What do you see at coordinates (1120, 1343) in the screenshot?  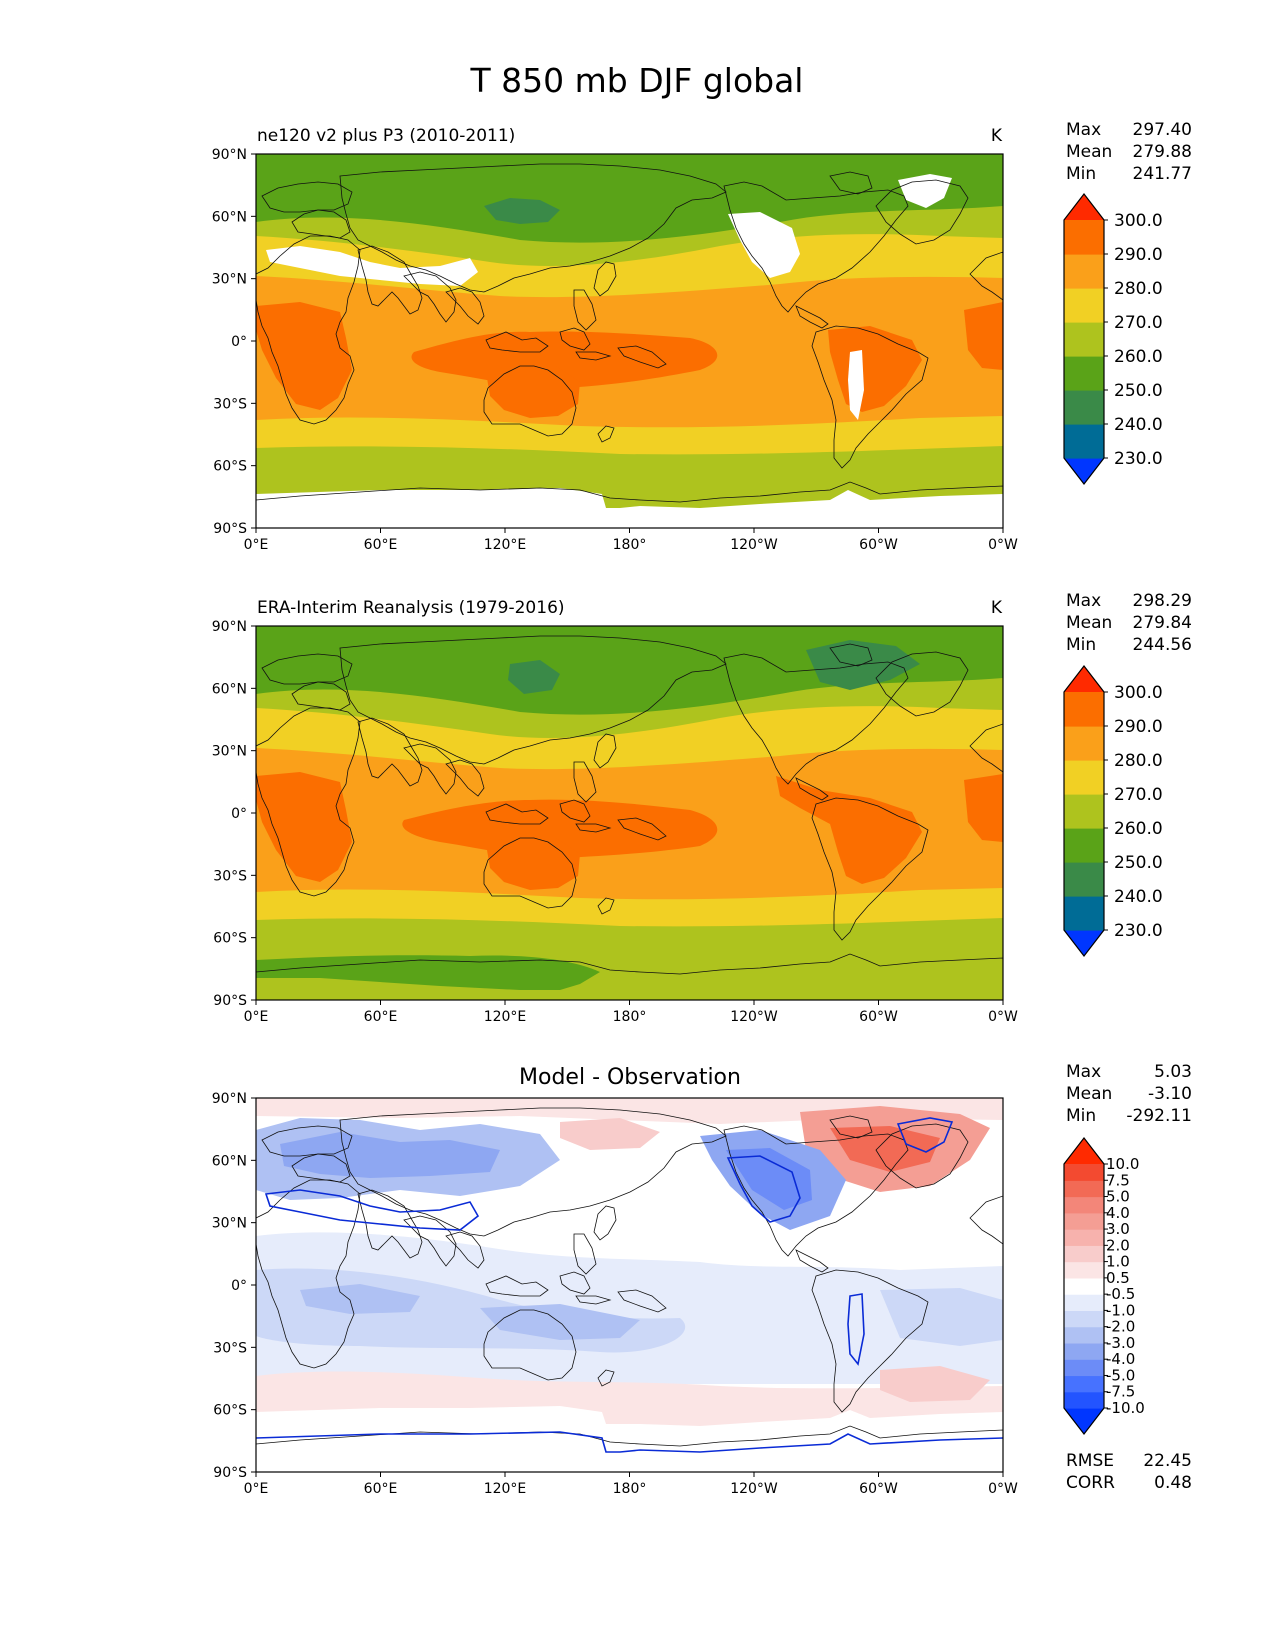 I see `colorbar-label: -3.0` at bounding box center [1120, 1343].